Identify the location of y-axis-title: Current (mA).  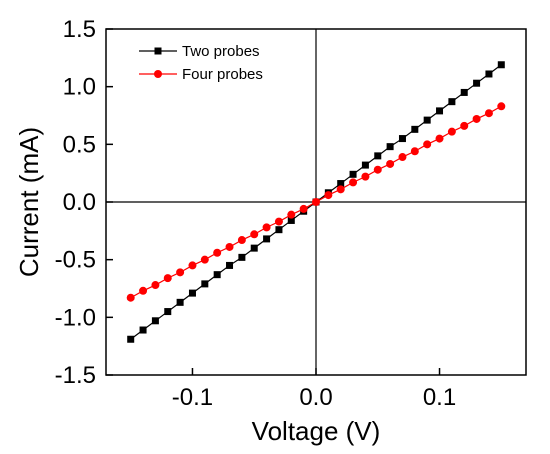
(29, 202).